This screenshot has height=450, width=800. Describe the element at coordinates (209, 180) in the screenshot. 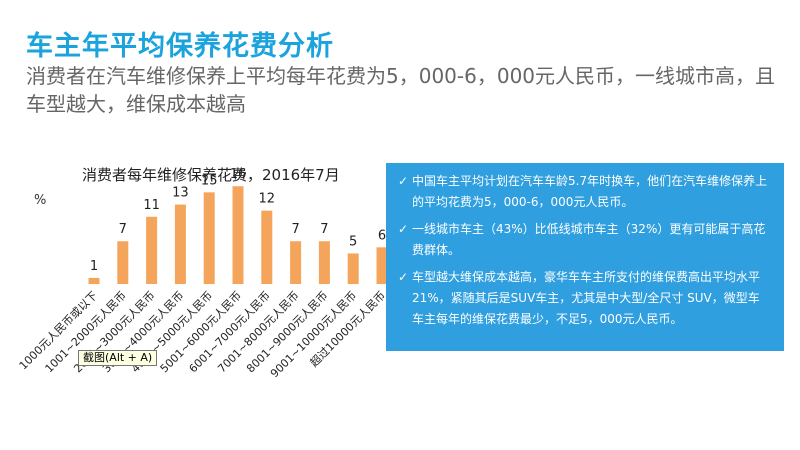

I see `bar-value-label: 15` at that location.